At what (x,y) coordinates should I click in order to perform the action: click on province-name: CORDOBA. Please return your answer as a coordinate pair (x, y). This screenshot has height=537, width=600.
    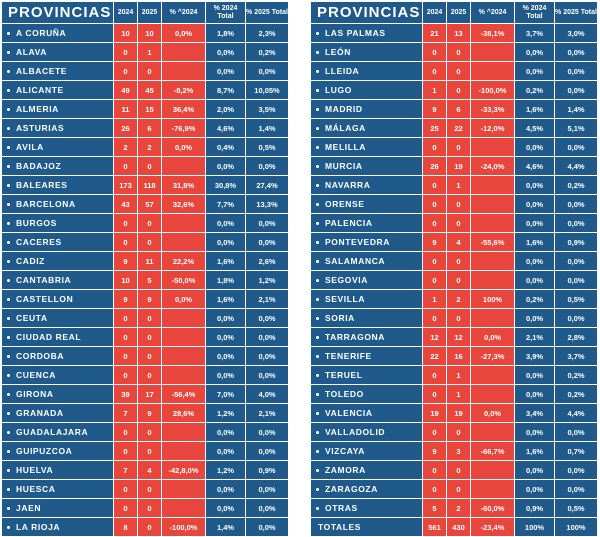
    Looking at the image, I should click on (58, 356).